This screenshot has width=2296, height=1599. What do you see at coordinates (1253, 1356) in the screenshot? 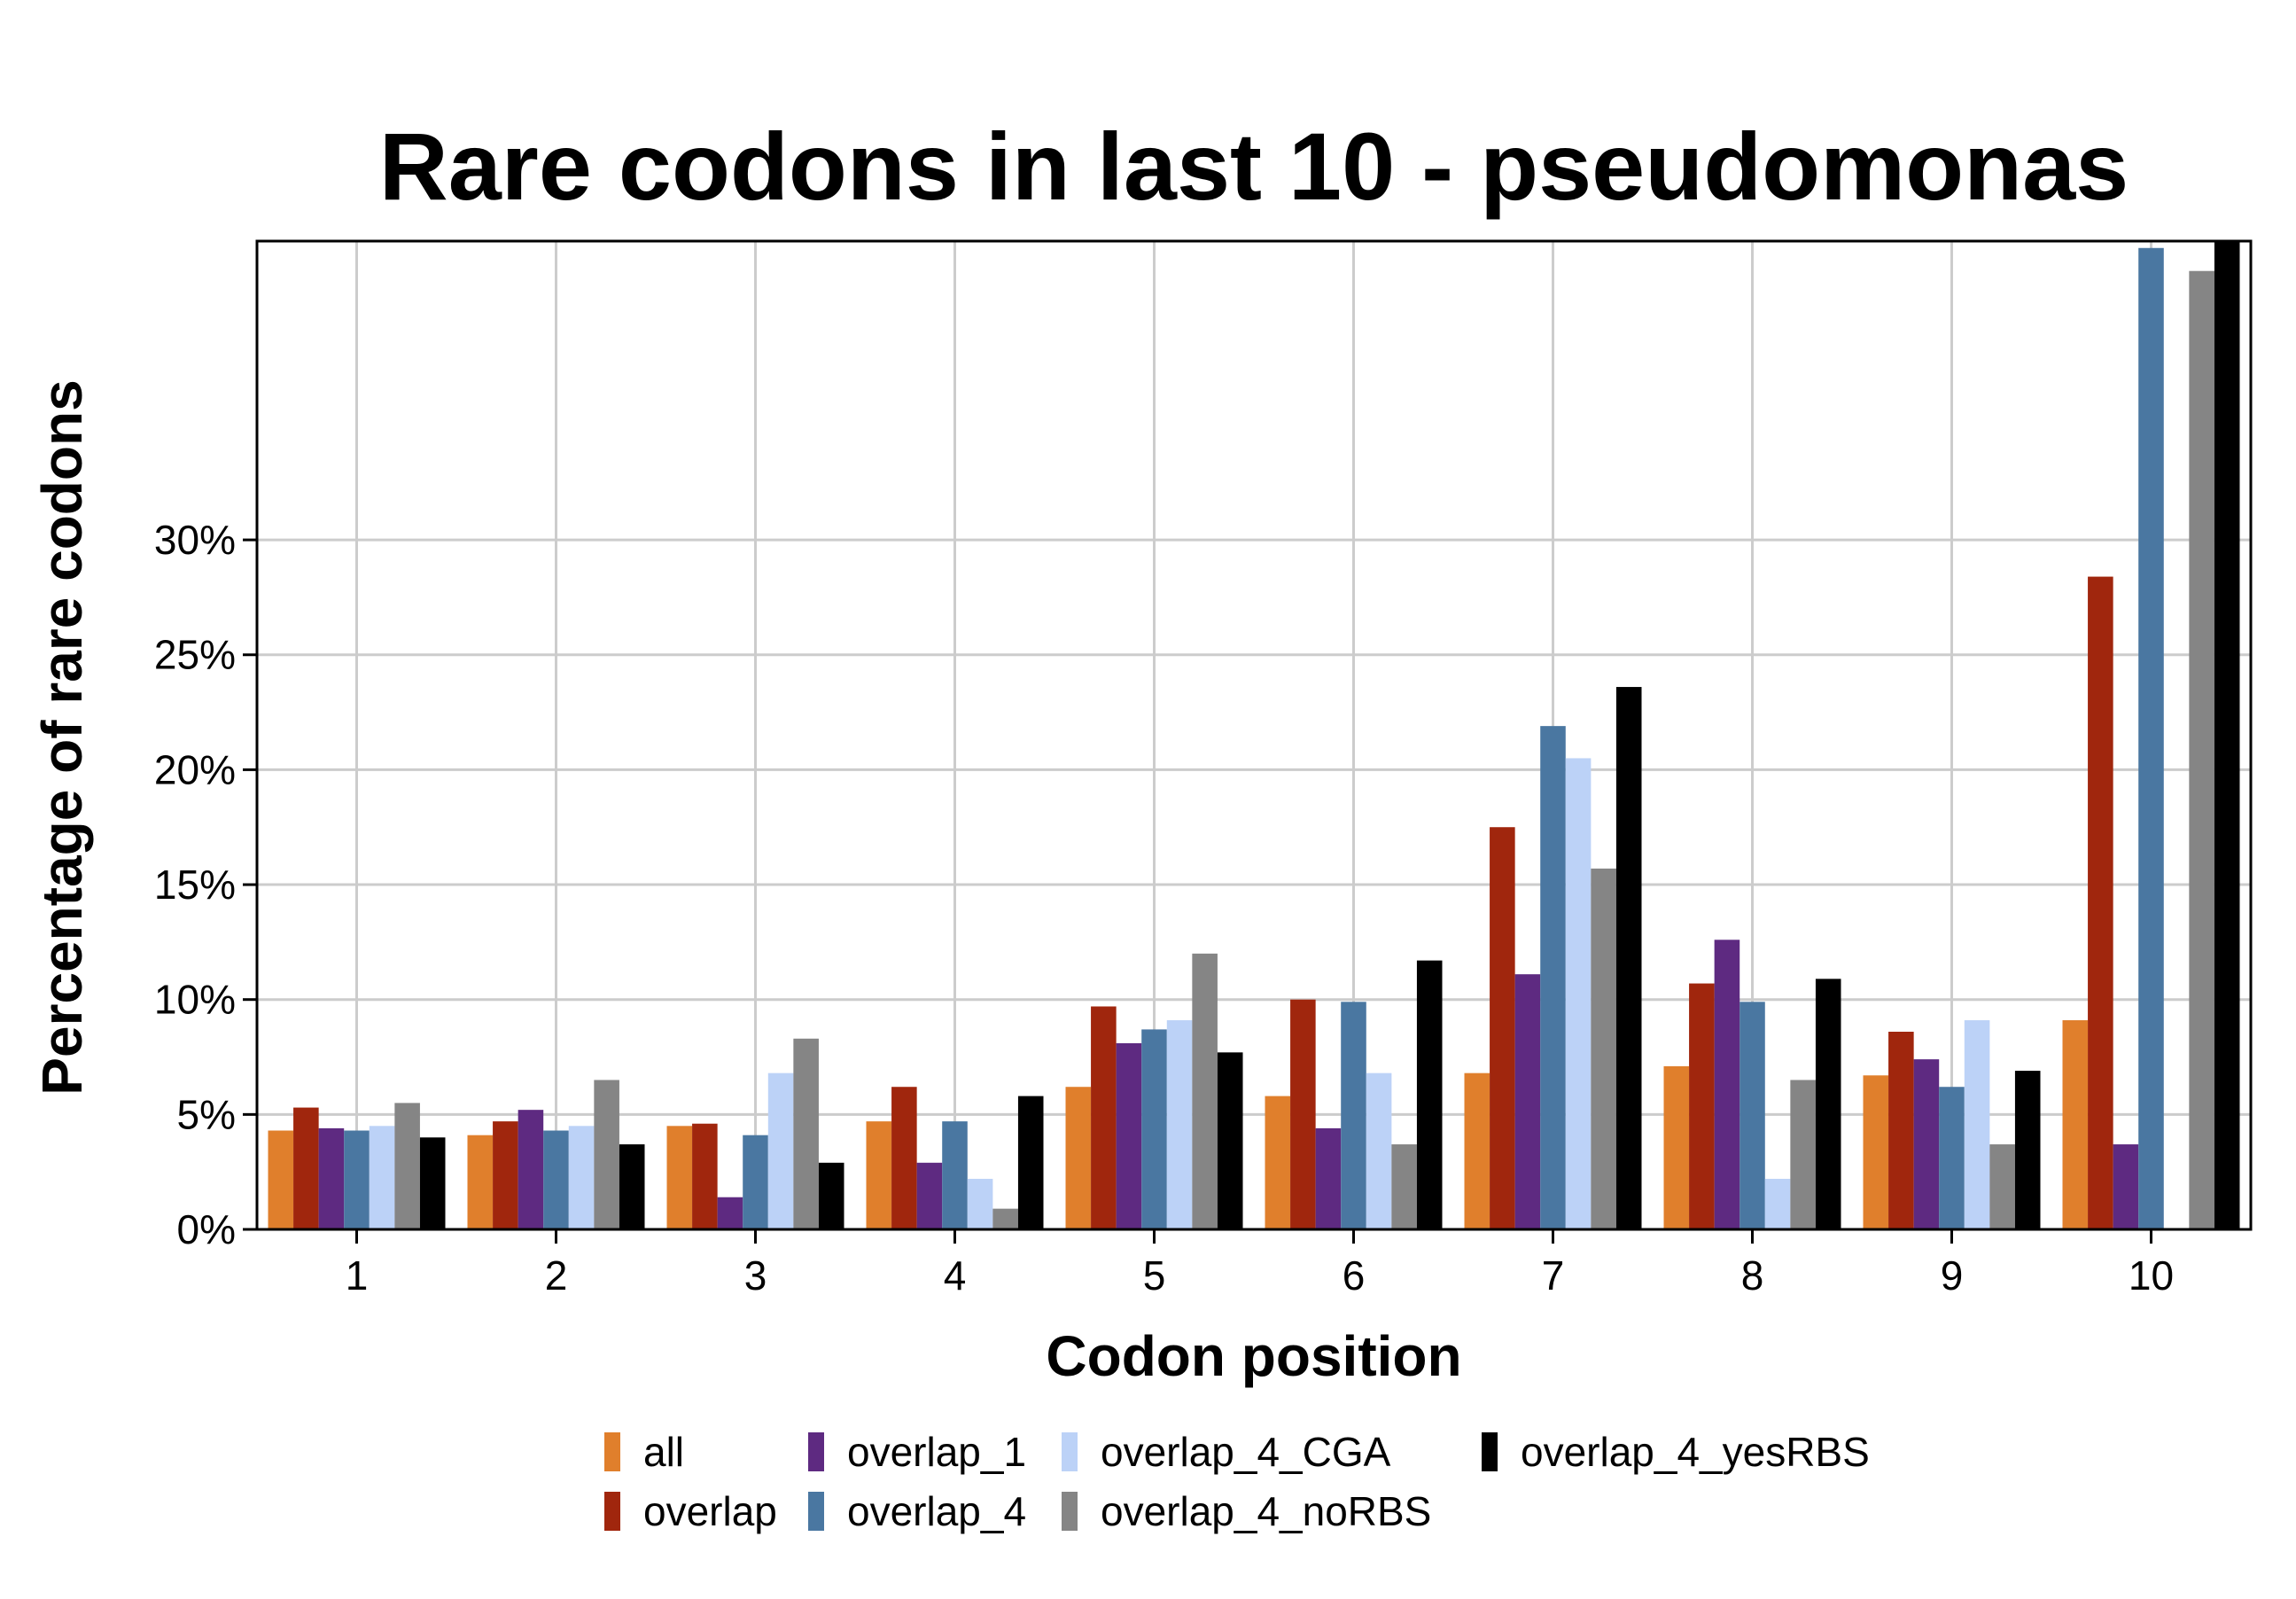
I see `x-axis-title: Codon position` at bounding box center [1253, 1356].